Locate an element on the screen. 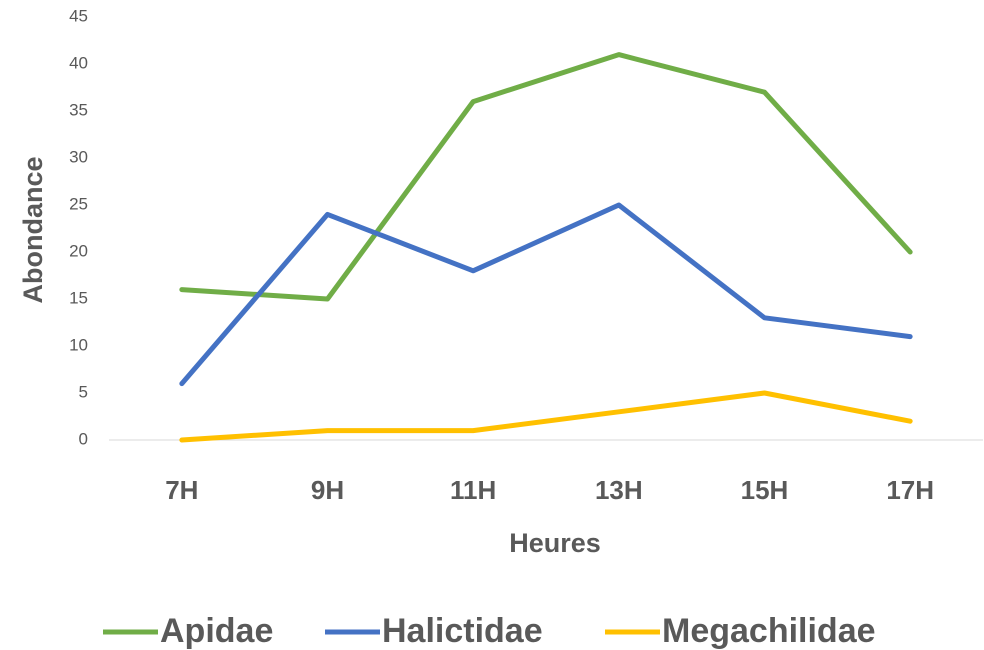  y-tick-label: 10 is located at coordinates (78, 344).